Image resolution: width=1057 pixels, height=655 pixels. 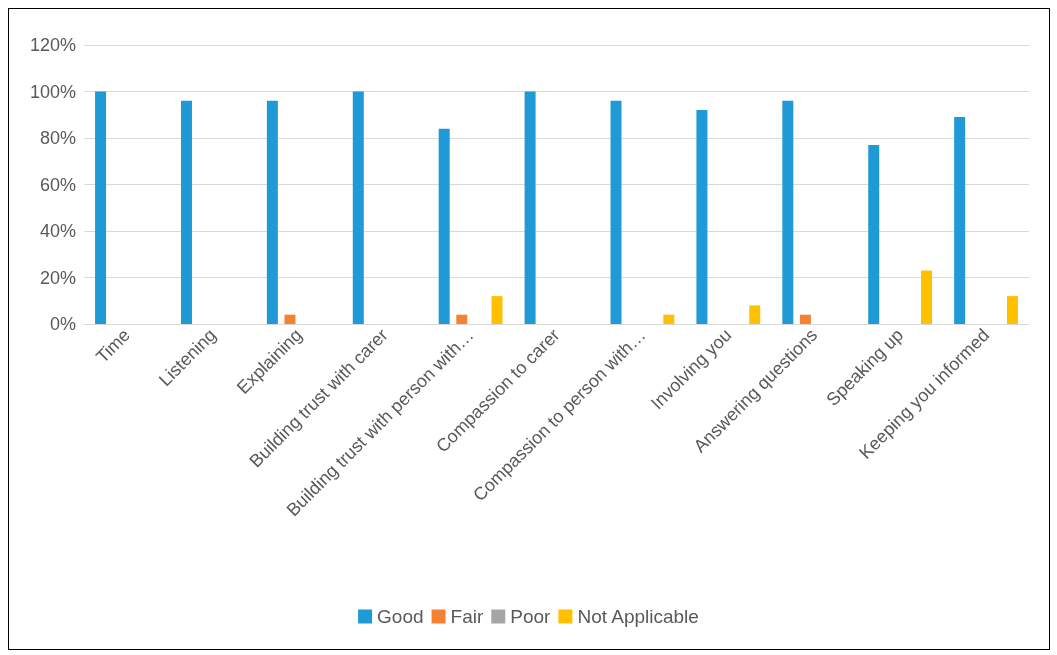 I want to click on y-tick-label: 20%, so click(x=57, y=277).